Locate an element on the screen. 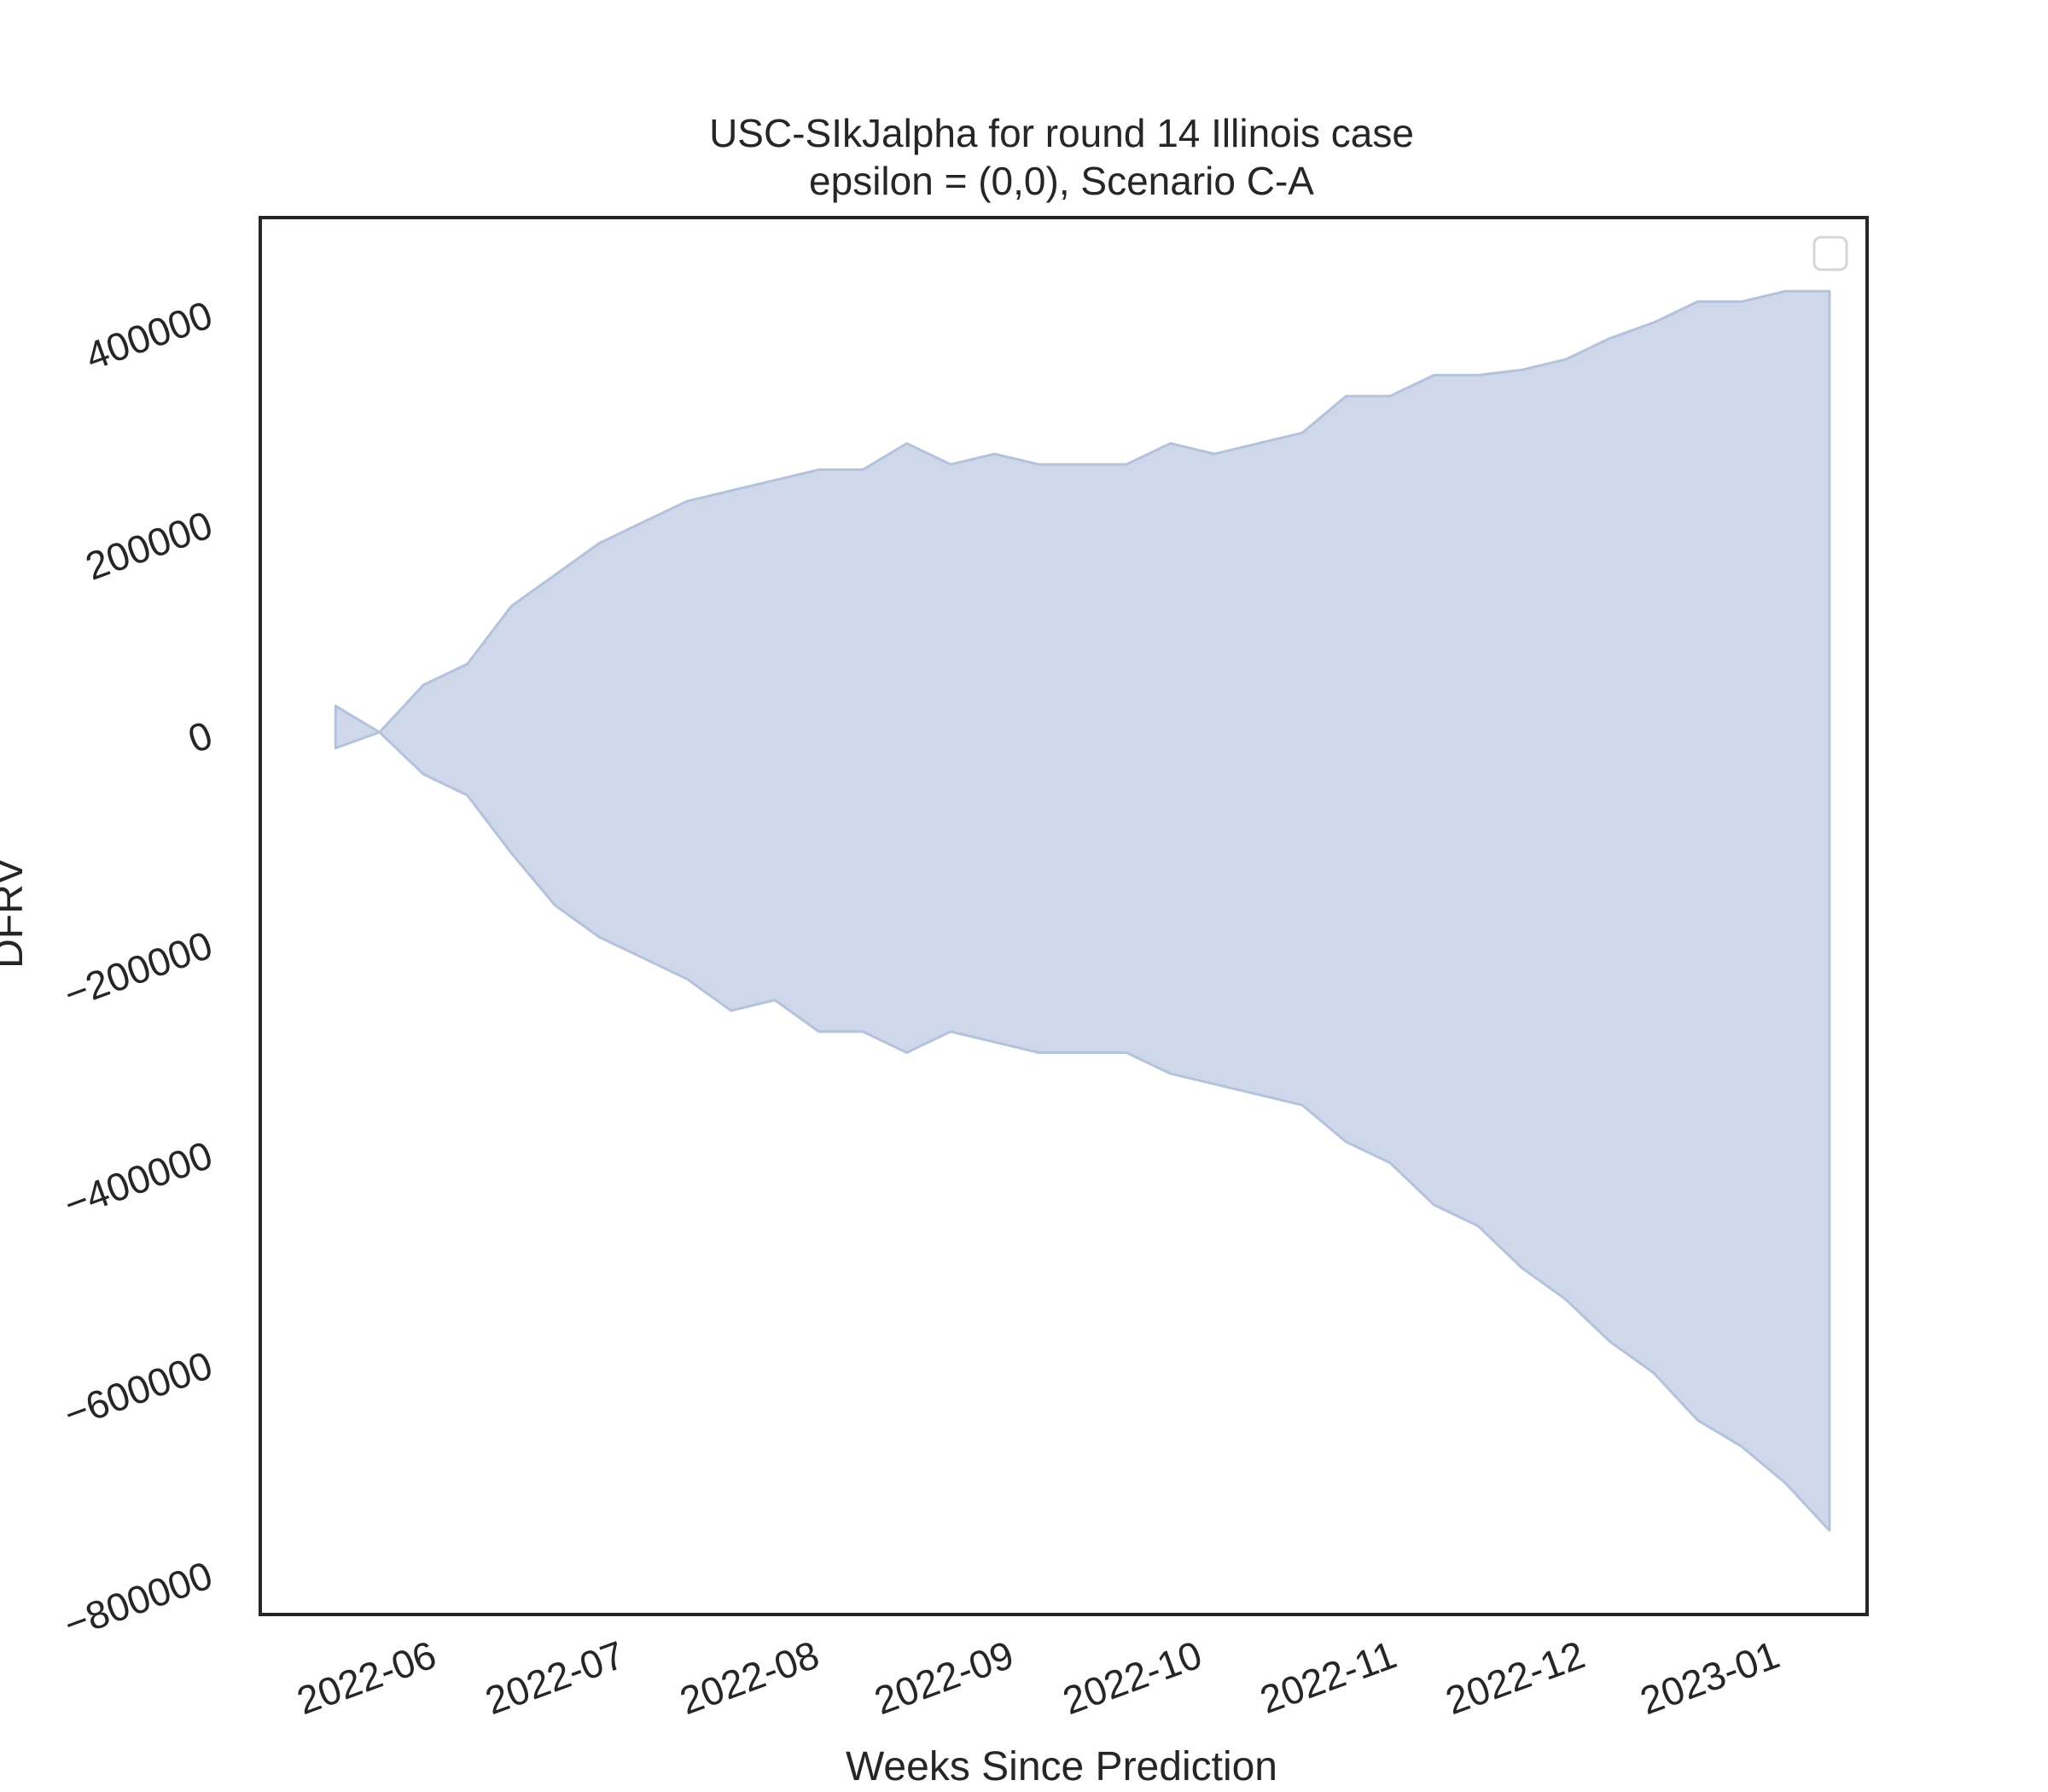  chart-title-line-2: epsilon = (0,0), Scenario C-A is located at coordinates (1061, 181).